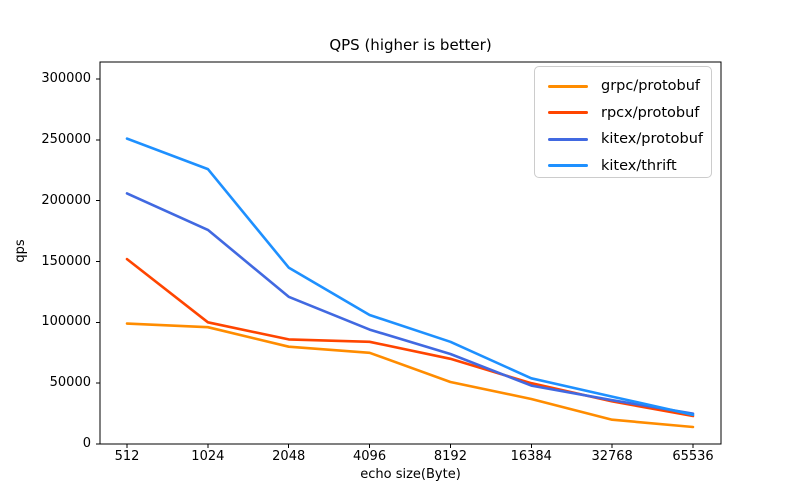  I want to click on legend-item: rpcx/protobuf, so click(623, 113).